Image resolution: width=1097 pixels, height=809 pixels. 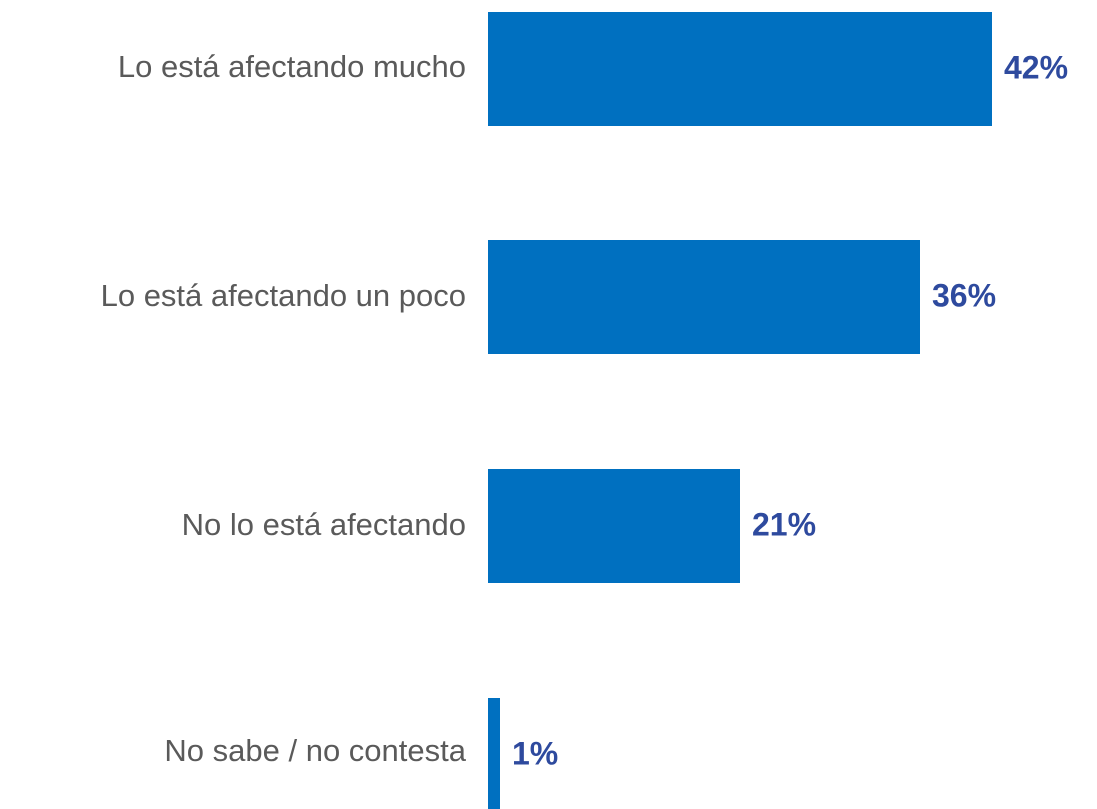 I want to click on category-label: No sabe / no contesta, so click(x=315, y=750).